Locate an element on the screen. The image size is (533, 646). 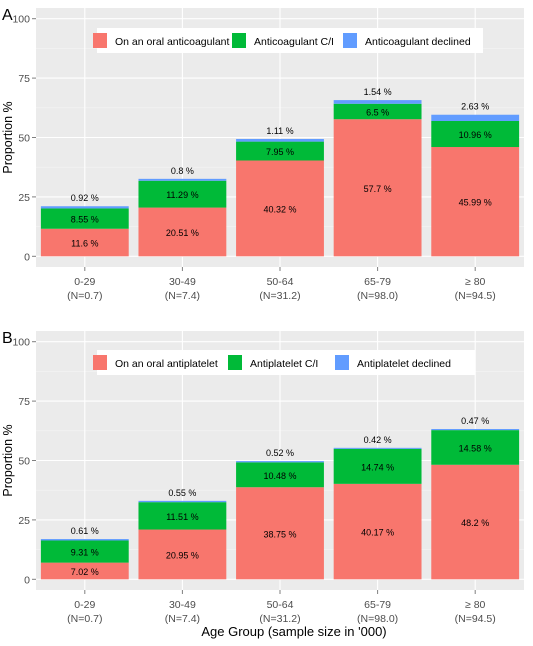
data-label: 10.48 % is located at coordinates (279, 476).